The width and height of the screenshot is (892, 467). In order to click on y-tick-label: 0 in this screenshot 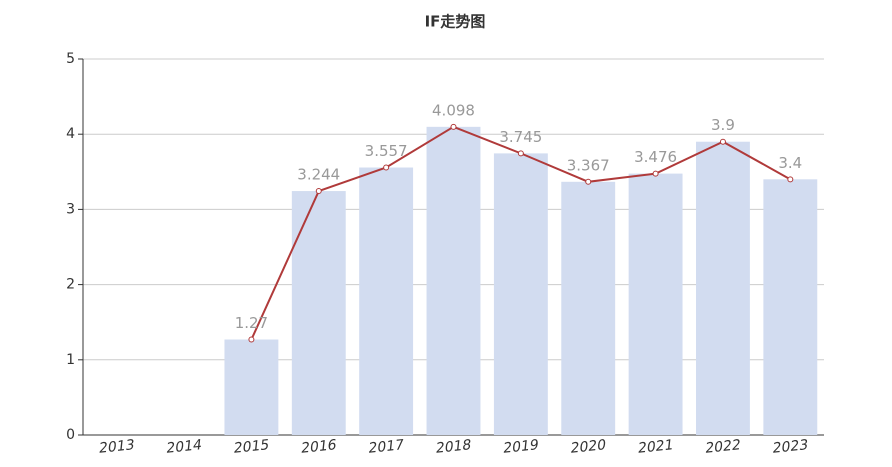, I will do `click(70, 435)`.